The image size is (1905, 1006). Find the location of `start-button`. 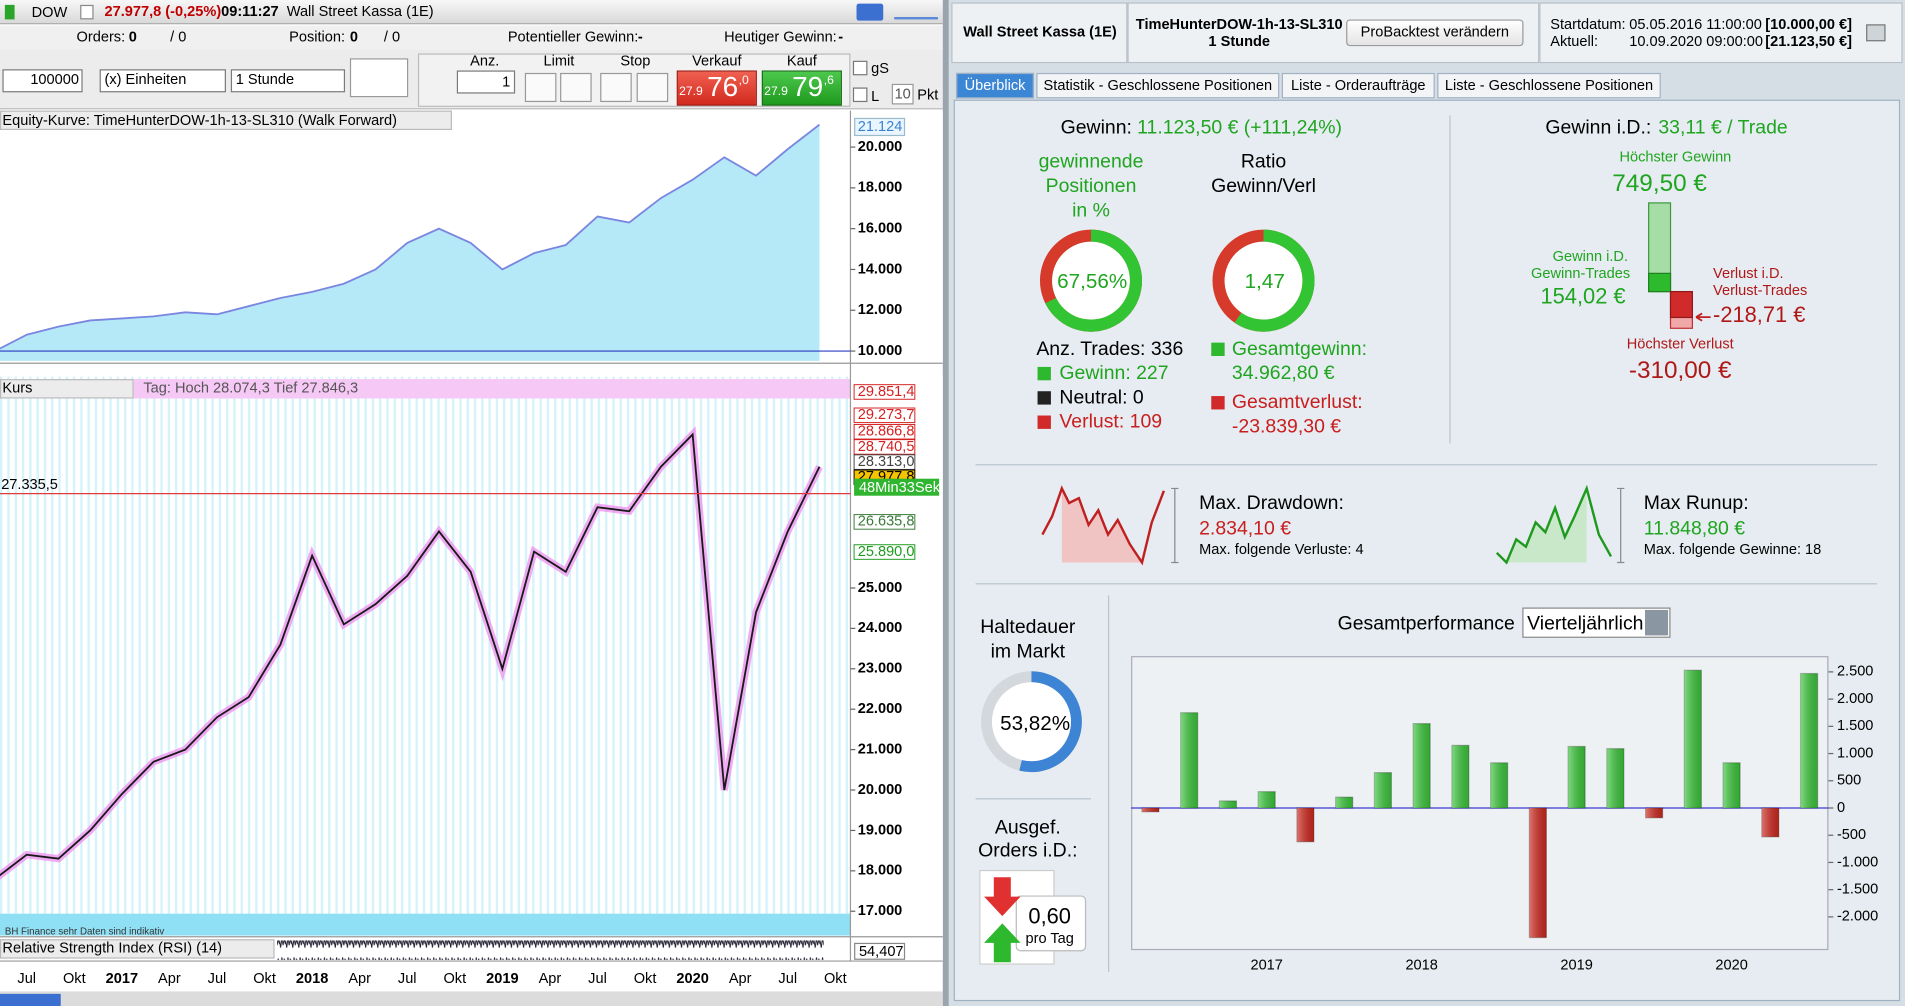

start-button is located at coordinates (30, 999).